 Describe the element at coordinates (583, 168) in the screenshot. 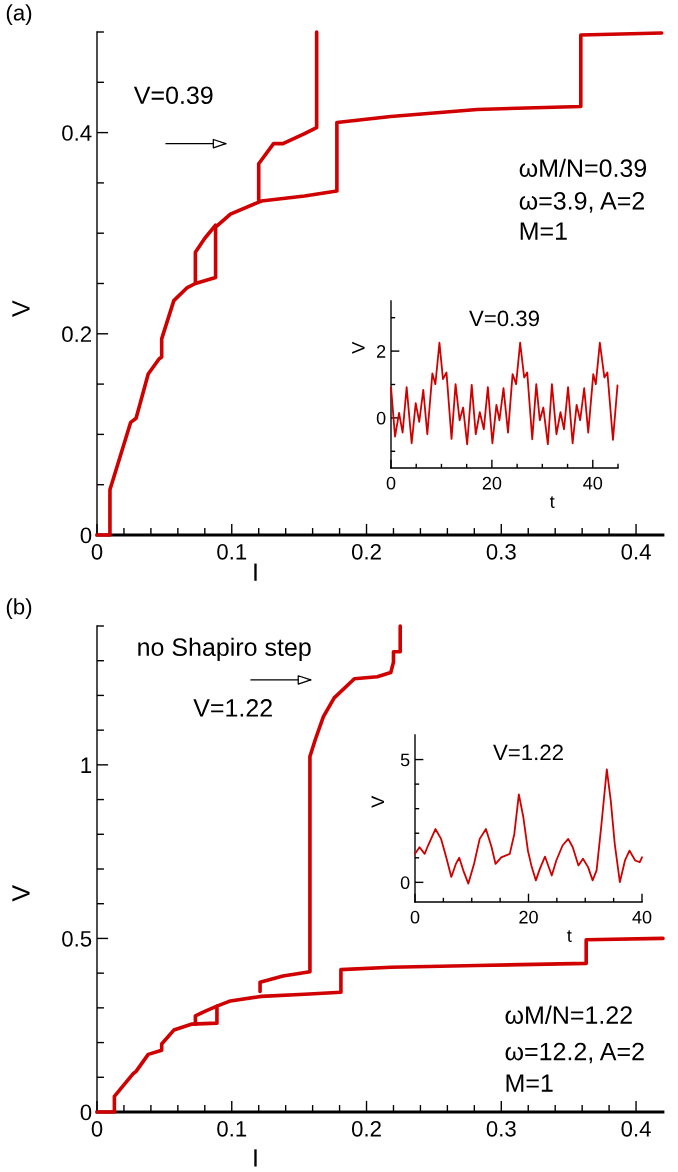

I see `annotation: ωM/N=0.39` at that location.